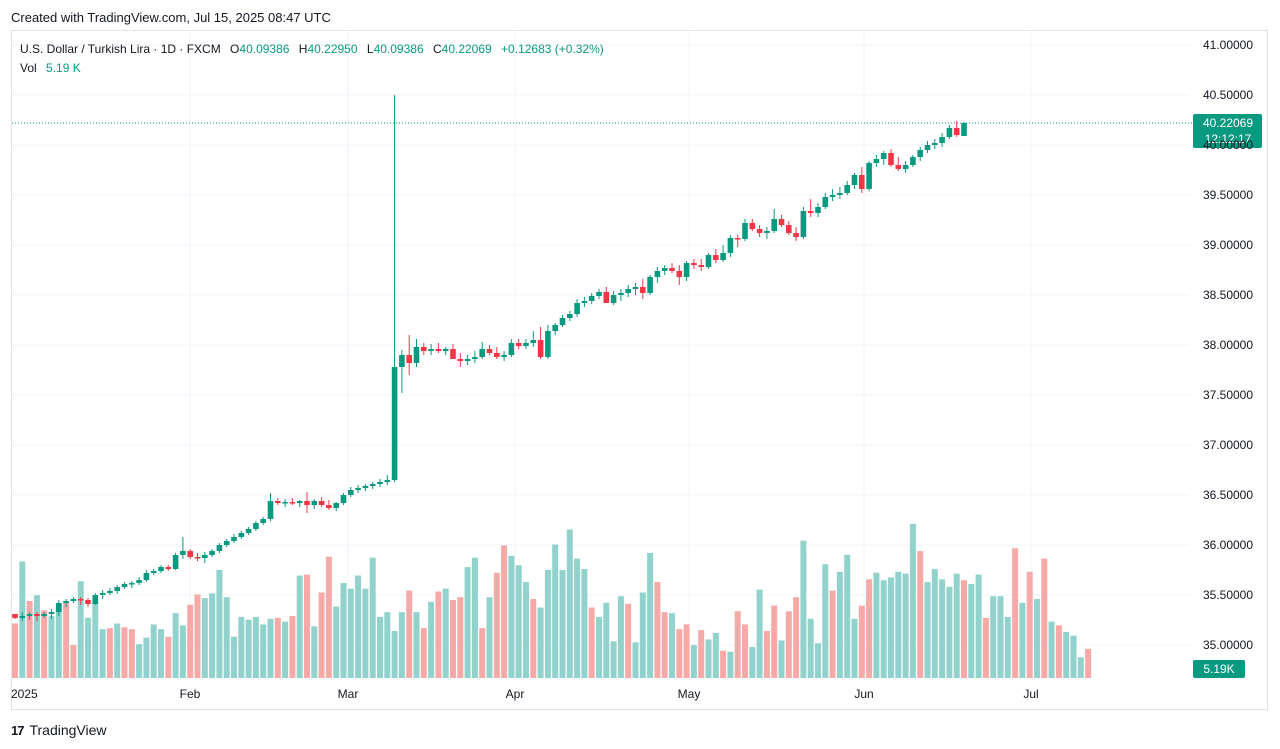 The height and width of the screenshot is (749, 1280). What do you see at coordinates (1228, 495) in the screenshot?
I see `y-tick-label: 36.50000` at bounding box center [1228, 495].